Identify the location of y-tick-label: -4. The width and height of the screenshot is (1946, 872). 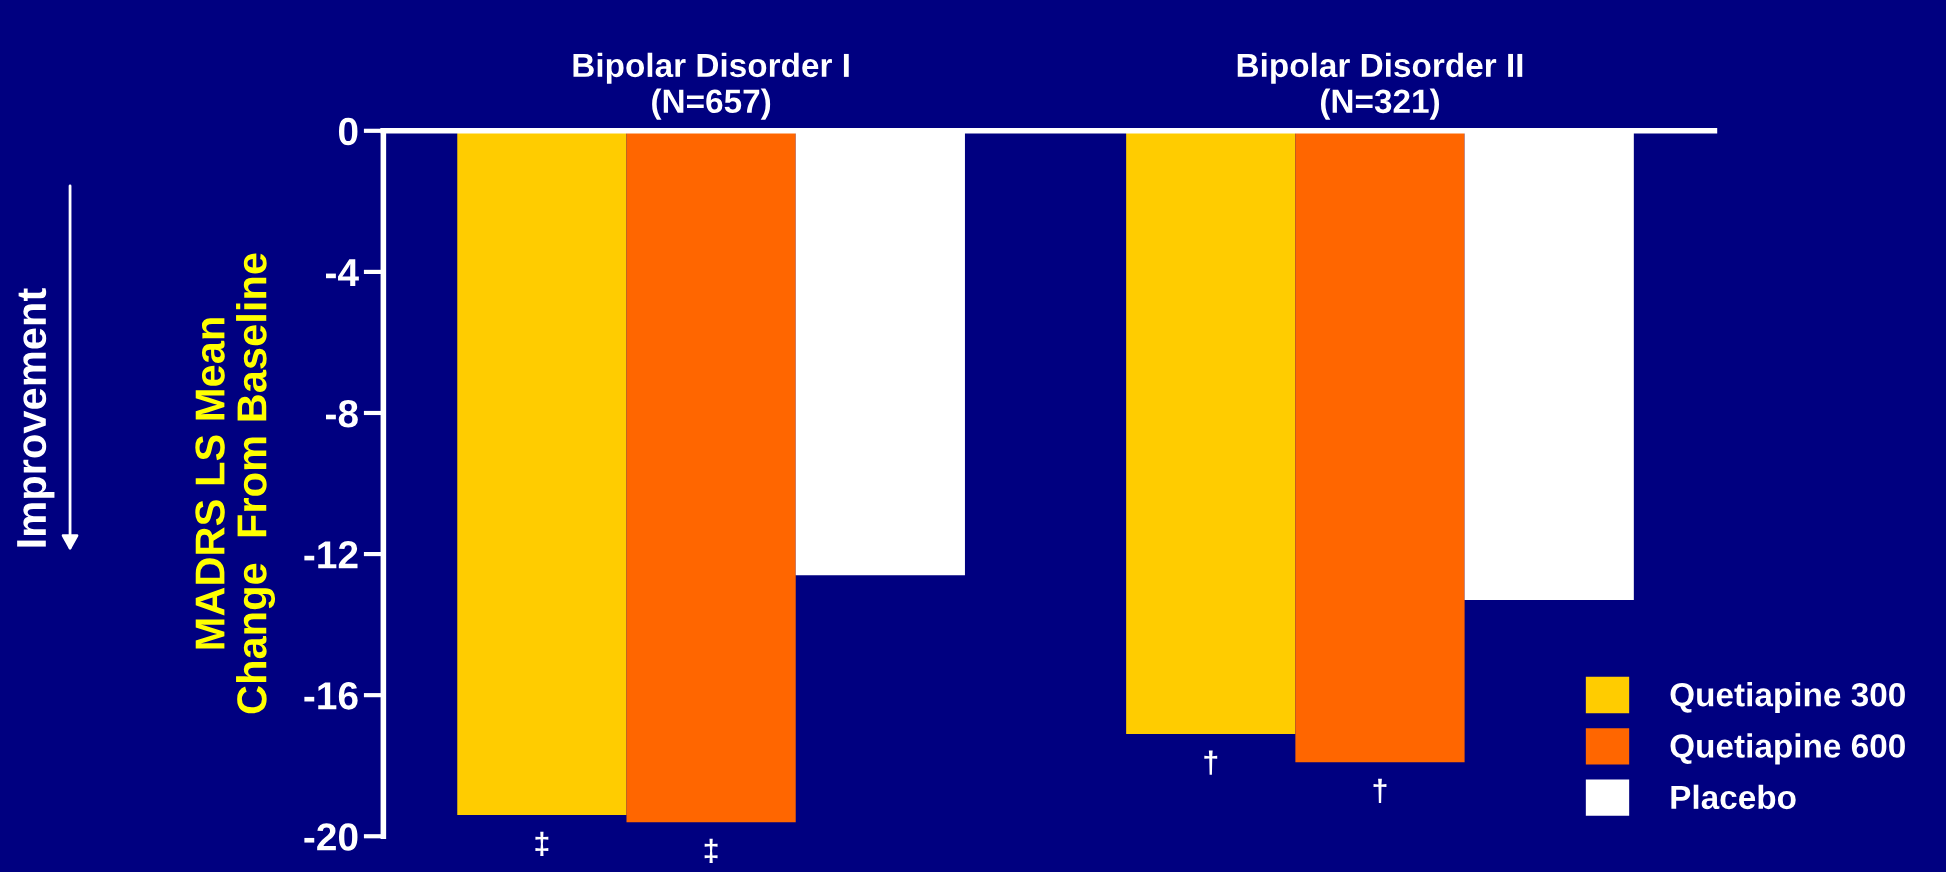
(342, 272).